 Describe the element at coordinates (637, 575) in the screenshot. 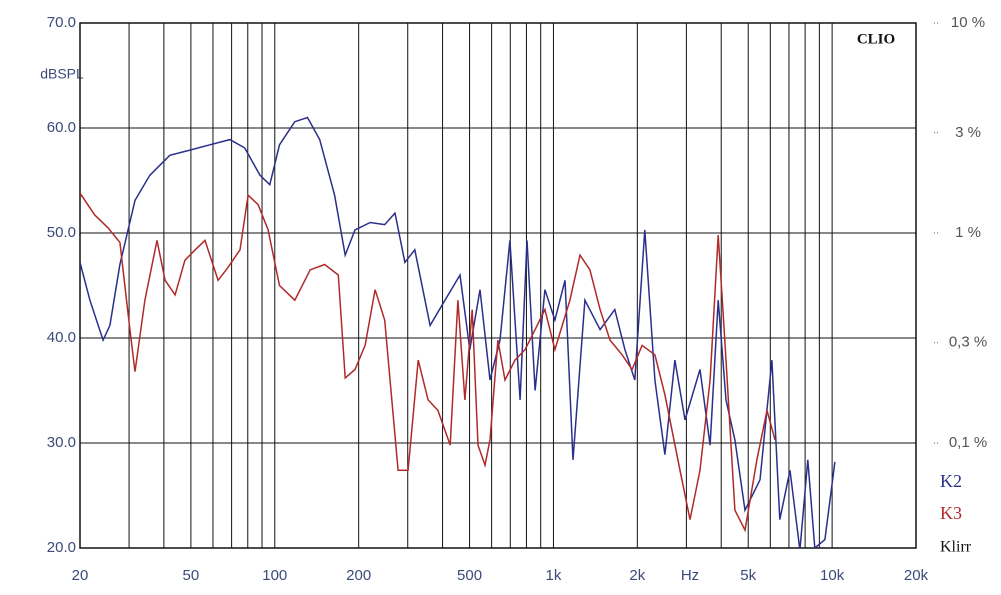

I see `x-tick-label: 2k` at that location.